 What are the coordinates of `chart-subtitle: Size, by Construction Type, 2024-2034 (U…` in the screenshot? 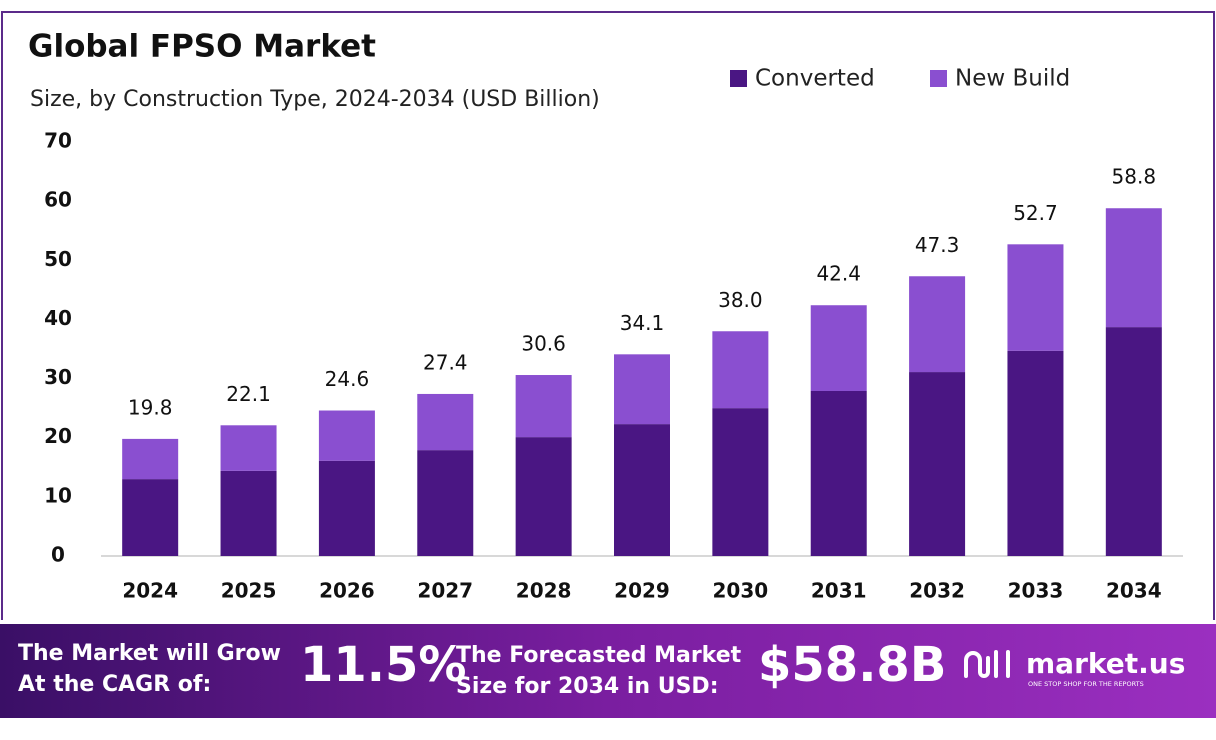 It's located at (315, 99).